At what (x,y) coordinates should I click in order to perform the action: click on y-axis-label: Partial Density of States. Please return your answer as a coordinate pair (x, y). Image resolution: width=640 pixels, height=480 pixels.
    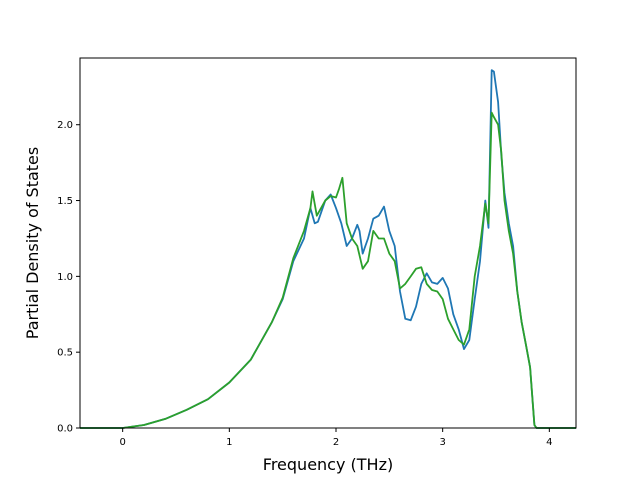
    Looking at the image, I should click on (32, 243).